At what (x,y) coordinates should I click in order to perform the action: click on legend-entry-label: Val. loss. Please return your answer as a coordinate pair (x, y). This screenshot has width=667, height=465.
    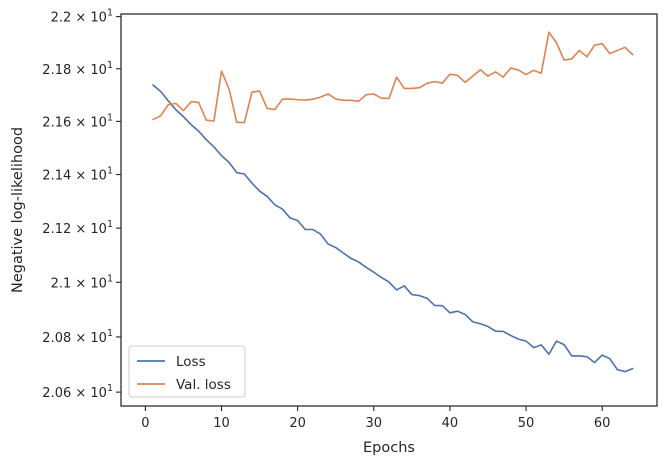
    Looking at the image, I should click on (203, 385).